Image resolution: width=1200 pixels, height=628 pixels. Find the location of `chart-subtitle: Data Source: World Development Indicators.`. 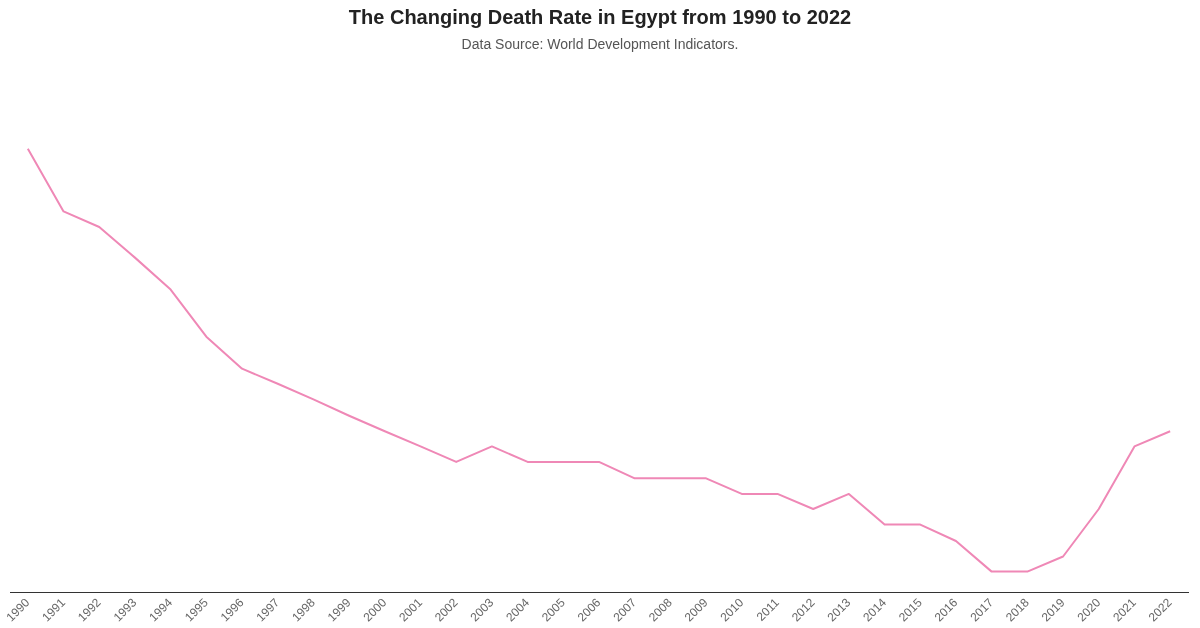

chart-subtitle: Data Source: World Development Indicators. is located at coordinates (600, 44).